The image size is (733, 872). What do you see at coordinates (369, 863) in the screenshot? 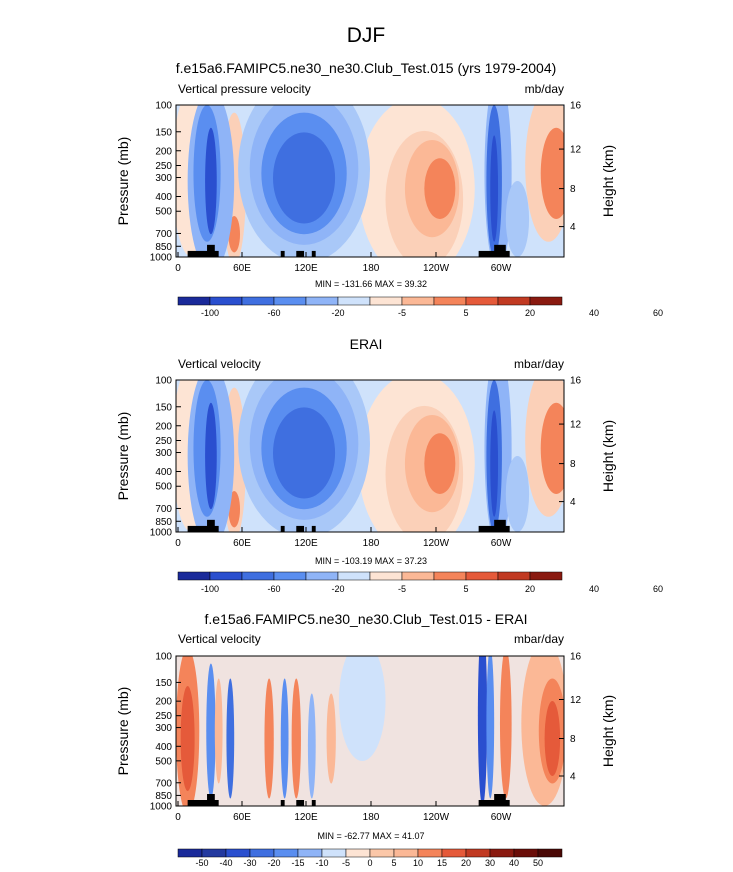
I see `colorbar-label: 0` at bounding box center [369, 863].